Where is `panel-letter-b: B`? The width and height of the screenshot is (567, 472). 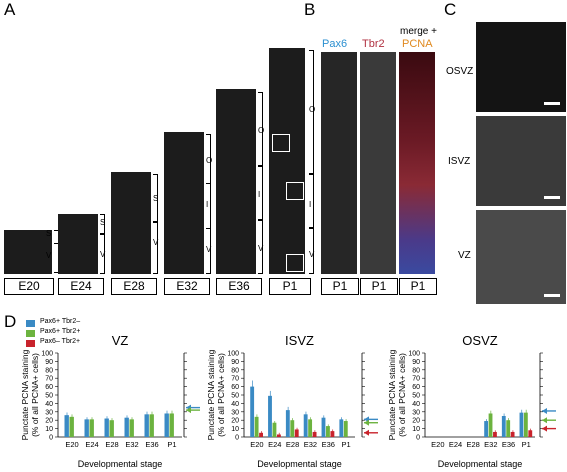 panel-letter-b: B is located at coordinates (310, 9).